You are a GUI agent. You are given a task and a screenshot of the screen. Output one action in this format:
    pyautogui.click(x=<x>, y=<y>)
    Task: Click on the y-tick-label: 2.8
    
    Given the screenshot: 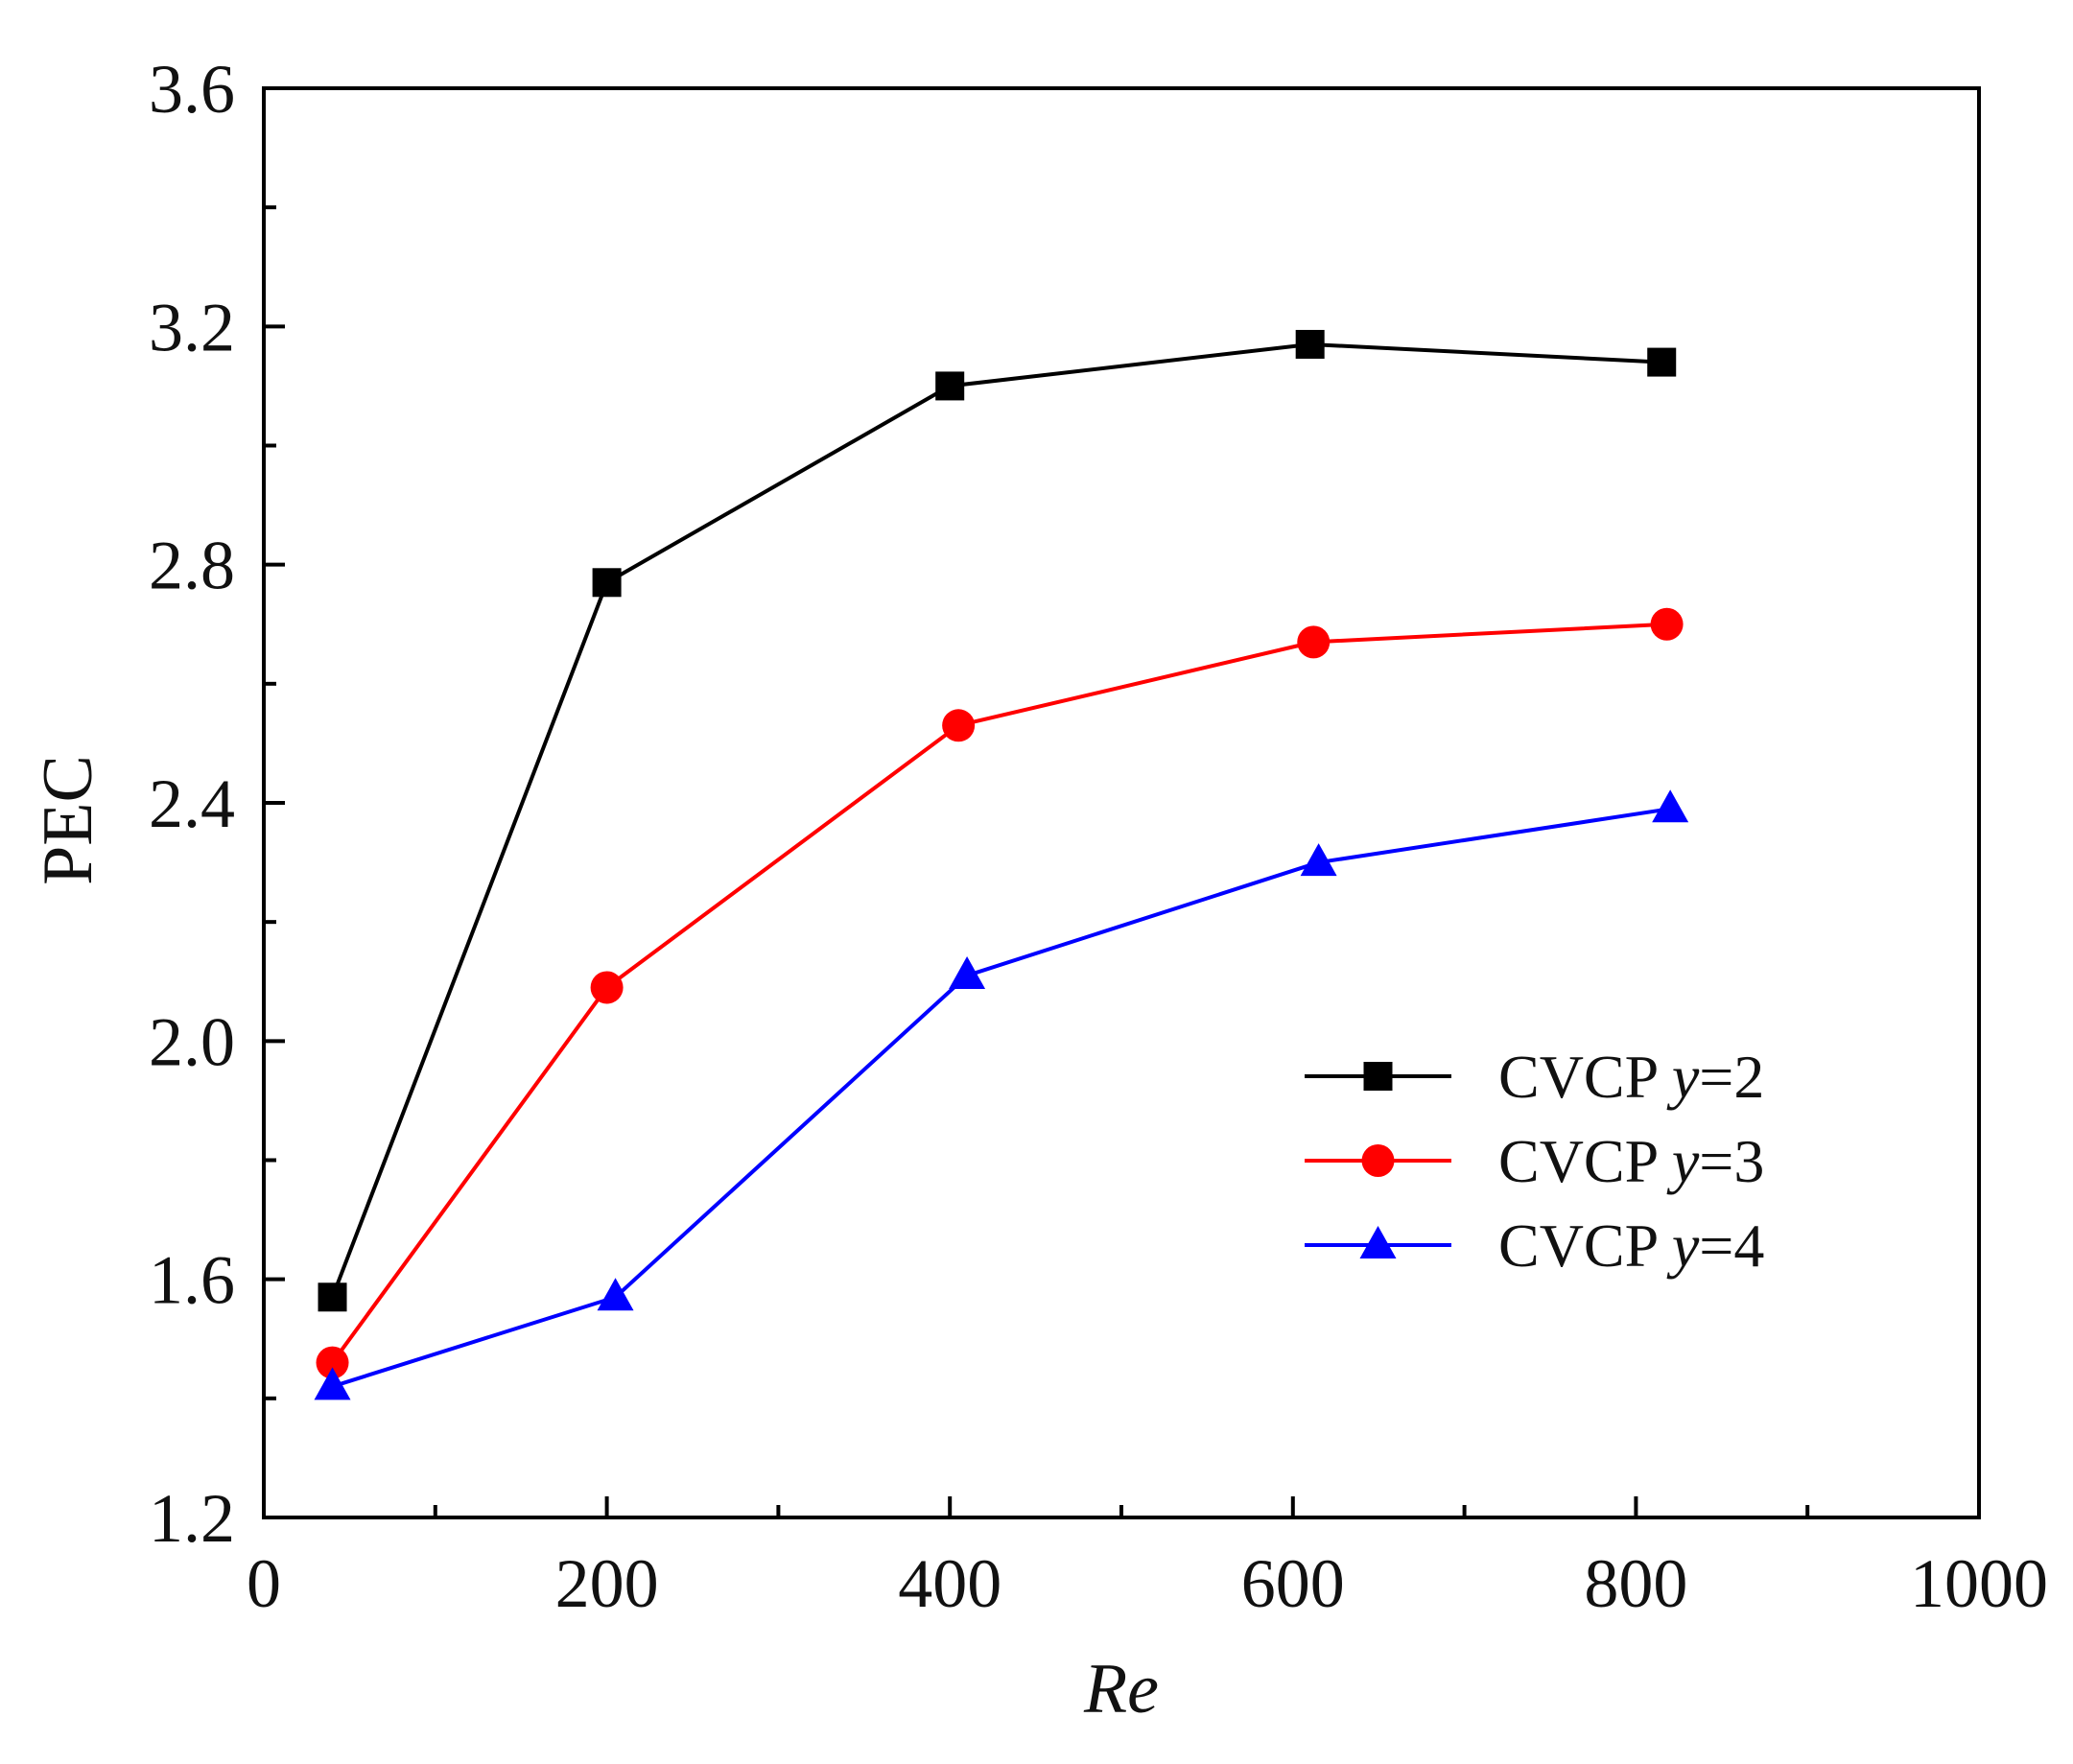 What is the action you would take?
    pyautogui.click(x=192, y=566)
    